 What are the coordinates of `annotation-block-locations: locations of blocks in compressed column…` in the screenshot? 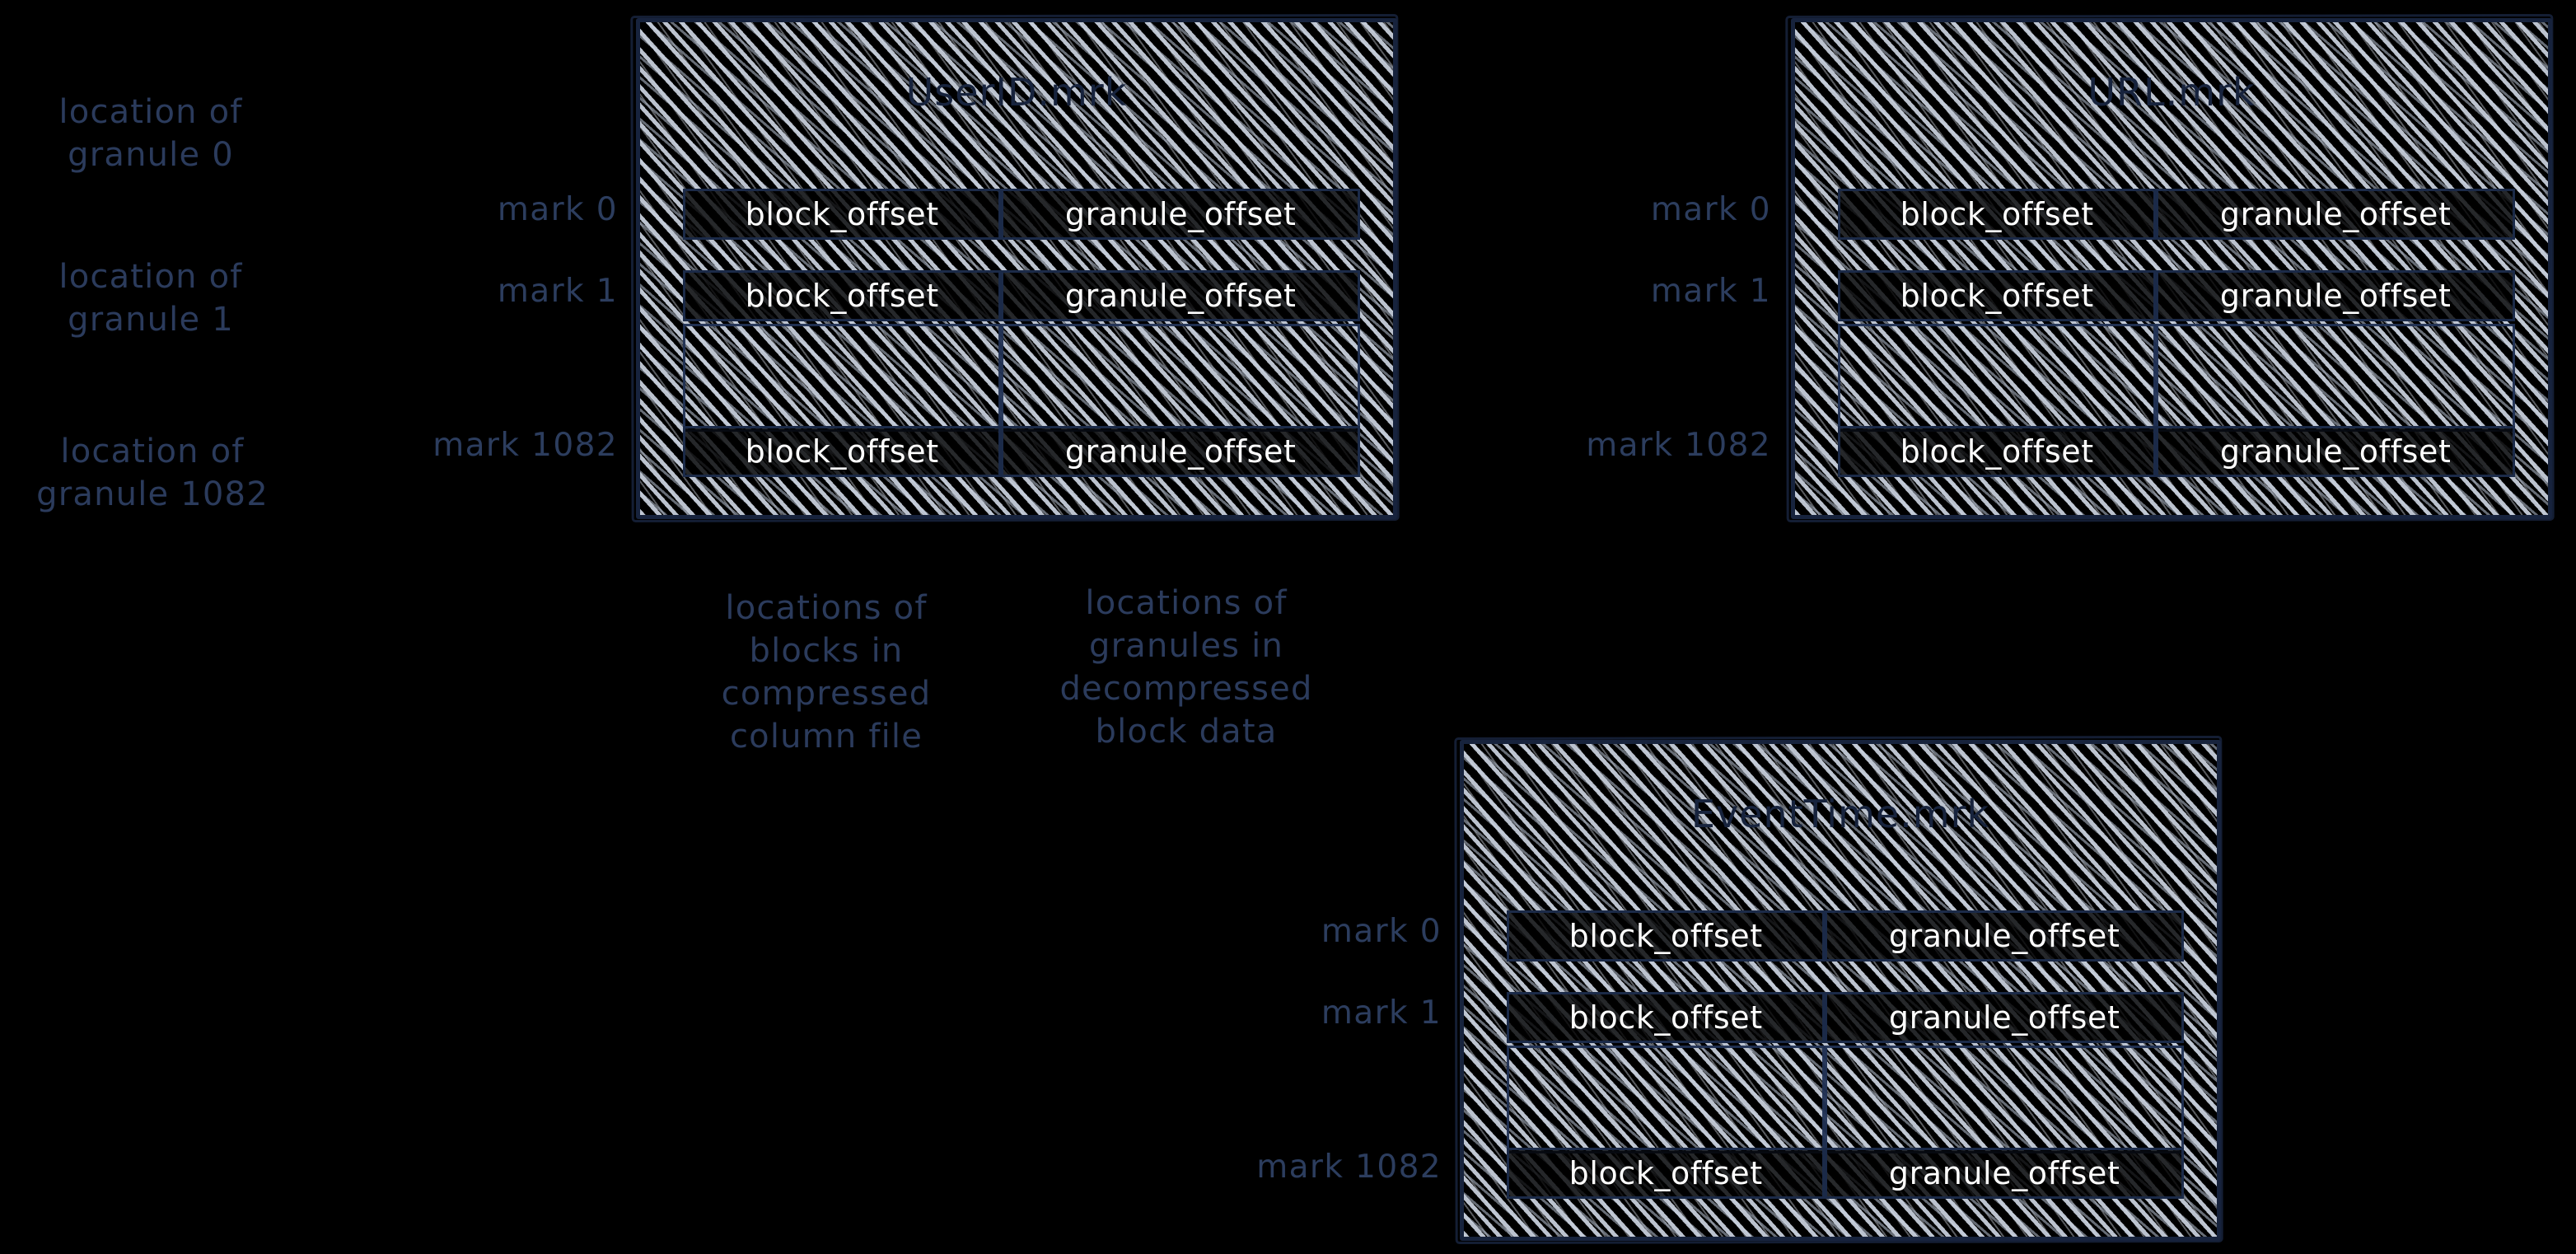 It's located at (826, 672).